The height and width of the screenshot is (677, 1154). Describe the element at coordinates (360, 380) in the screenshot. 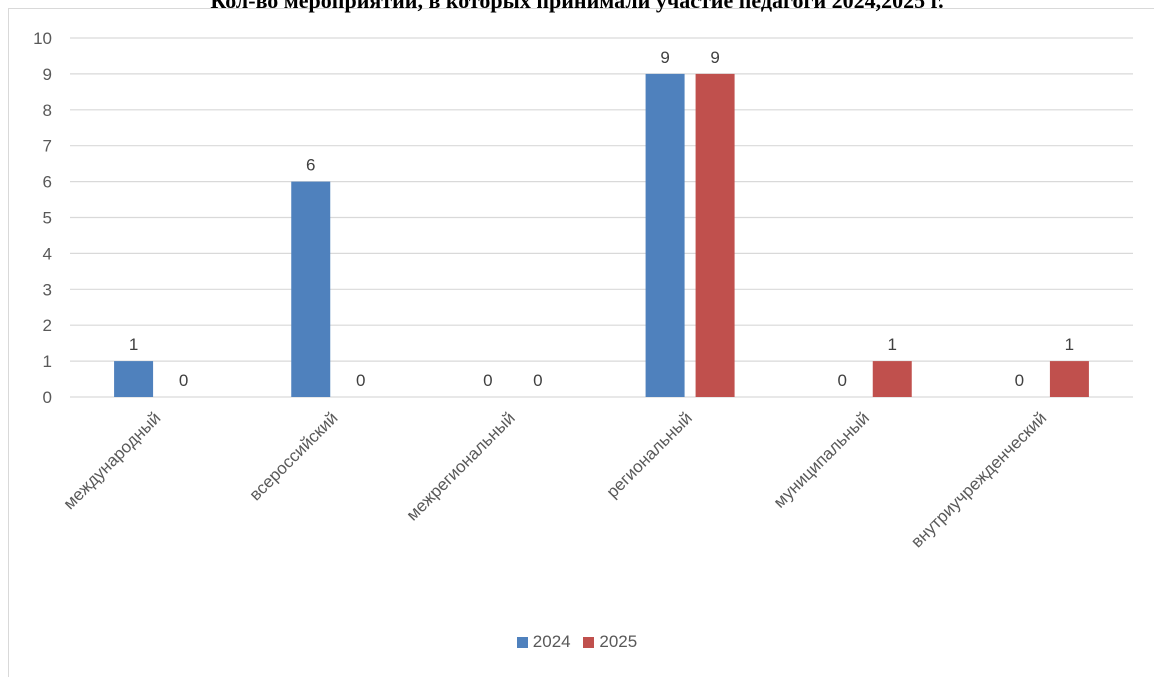

I see `data-label-2025-1: 0` at that location.